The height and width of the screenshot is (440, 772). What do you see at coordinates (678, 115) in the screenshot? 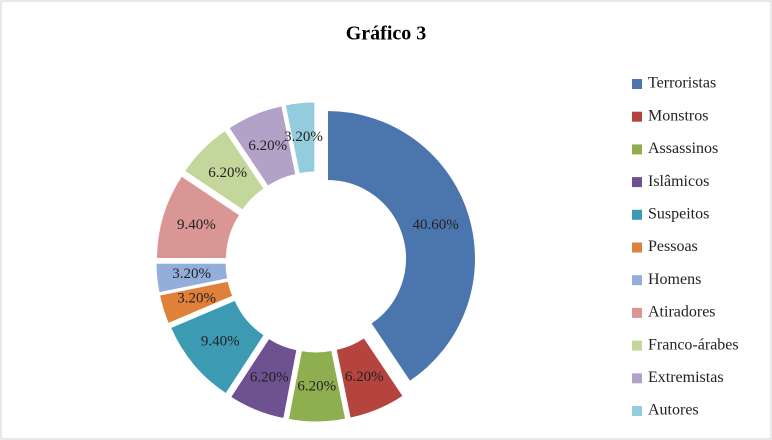
I see `legend-label: Monstros` at bounding box center [678, 115].